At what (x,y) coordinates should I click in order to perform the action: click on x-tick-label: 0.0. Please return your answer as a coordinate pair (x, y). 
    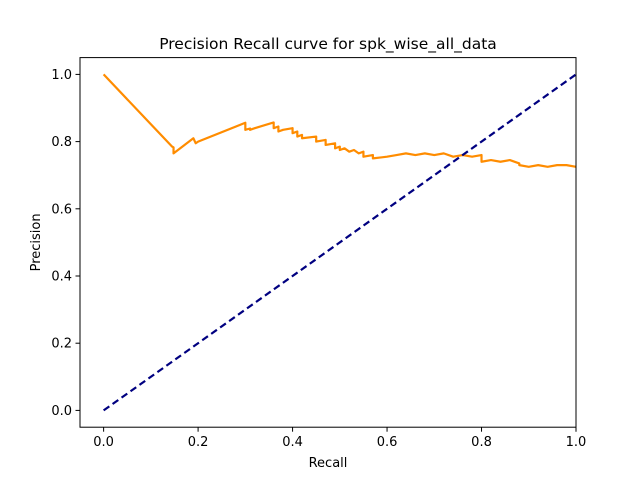
    Looking at the image, I should click on (103, 442).